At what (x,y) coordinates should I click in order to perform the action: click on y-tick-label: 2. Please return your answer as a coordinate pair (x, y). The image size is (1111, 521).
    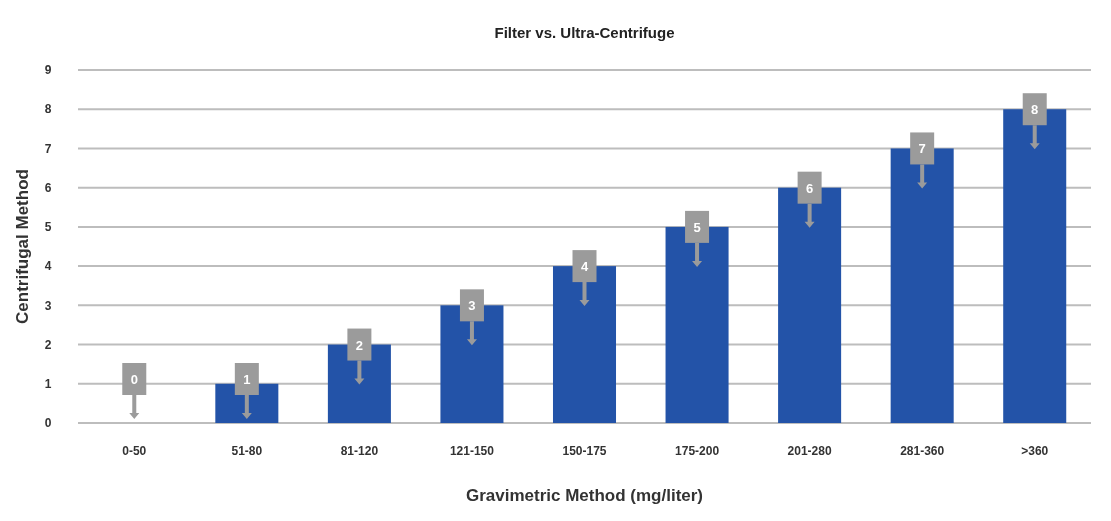
    Looking at the image, I should click on (48, 344).